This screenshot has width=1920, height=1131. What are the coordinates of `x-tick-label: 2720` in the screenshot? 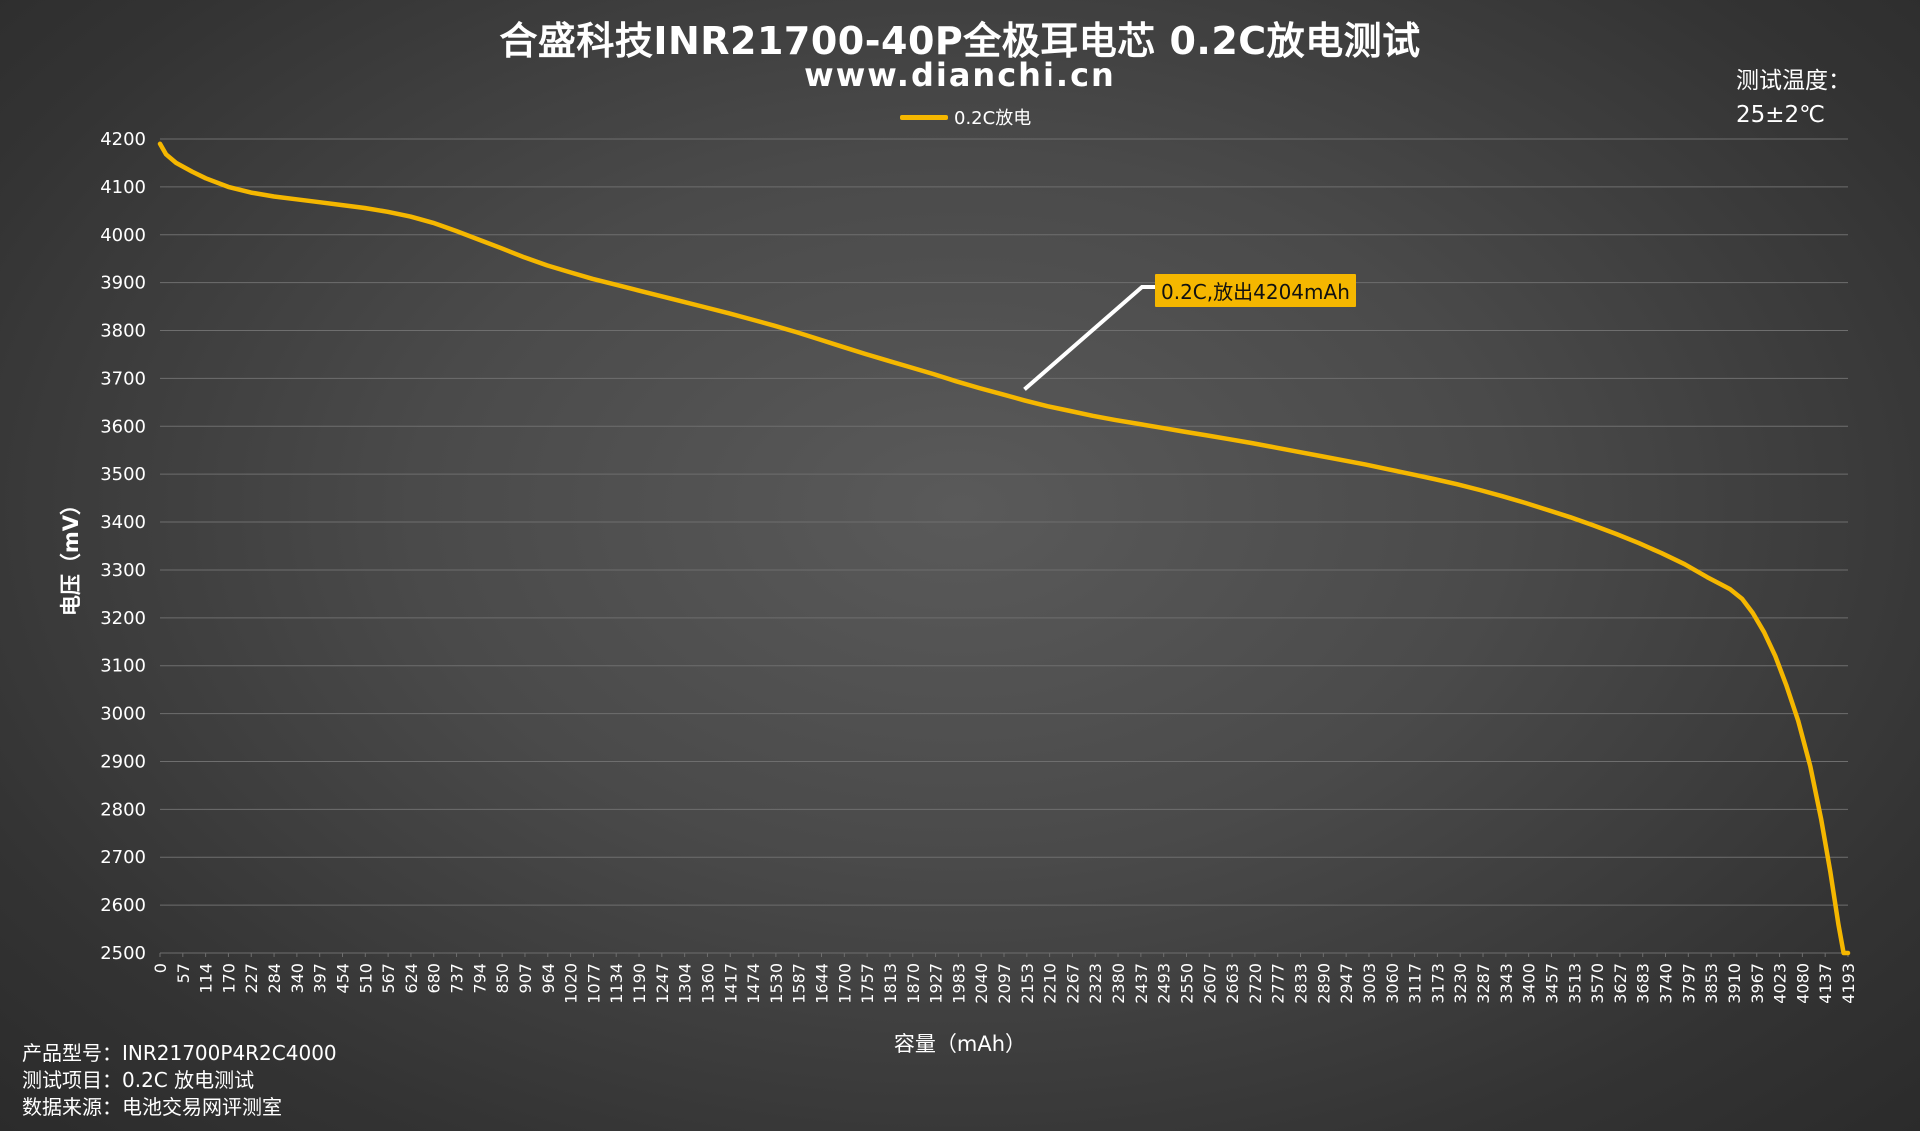 It's located at (1255, 983).